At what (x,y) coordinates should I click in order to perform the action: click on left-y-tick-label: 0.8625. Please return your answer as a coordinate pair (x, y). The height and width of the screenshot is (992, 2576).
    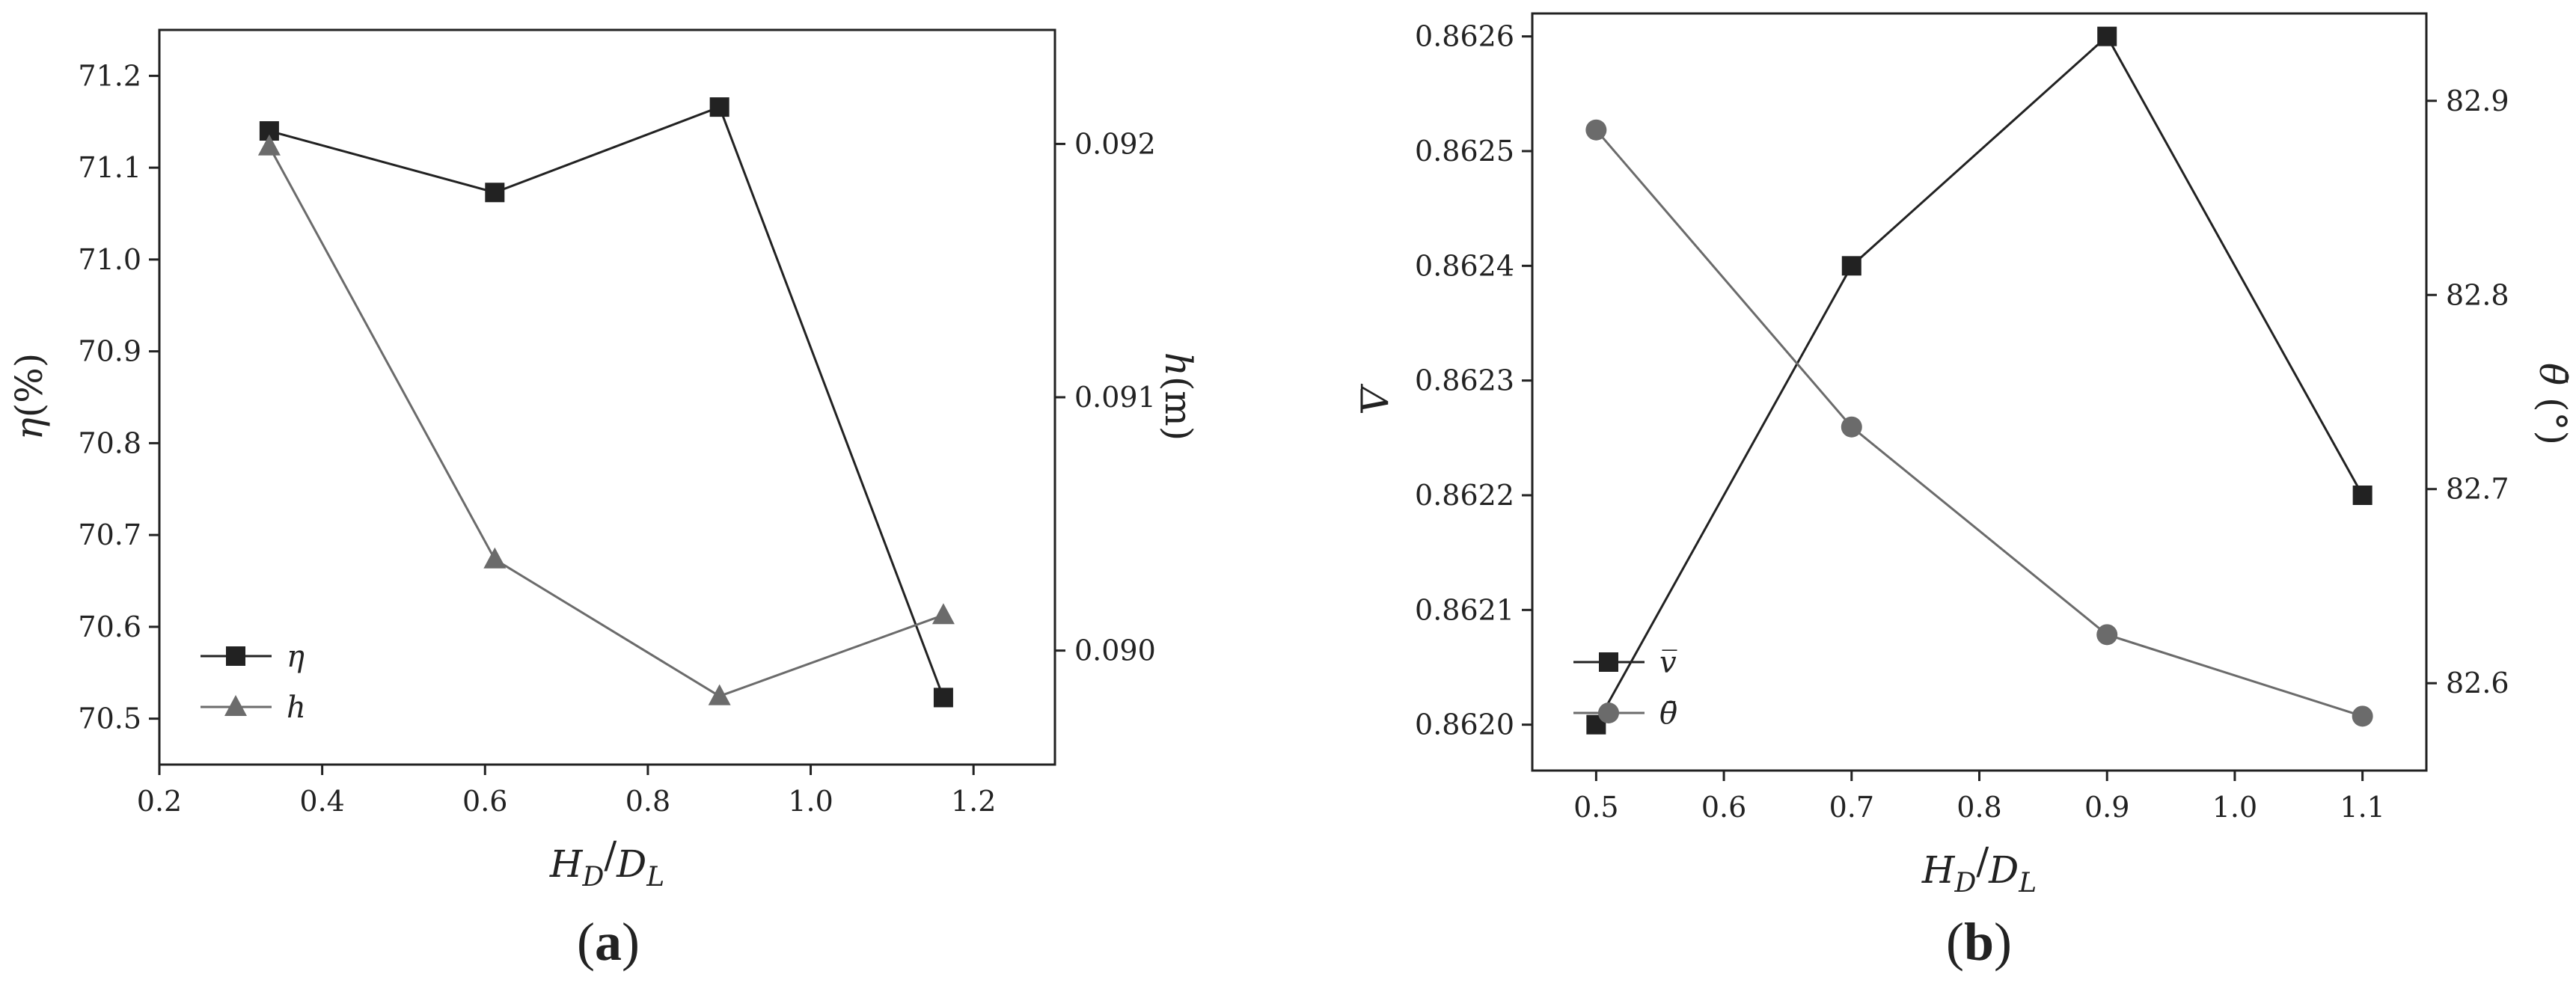
    Looking at the image, I should click on (1464, 151).